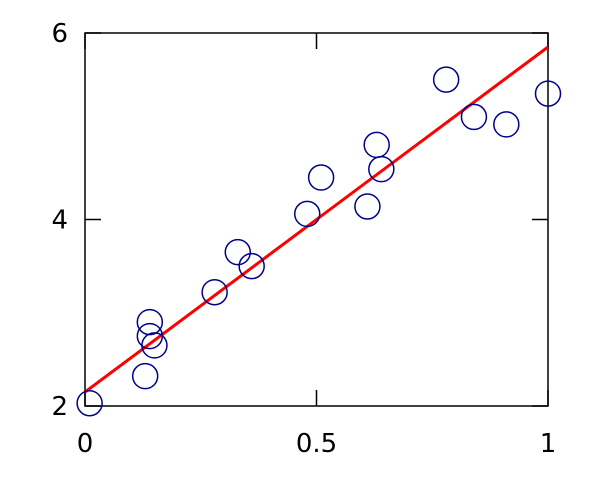  I want to click on y-tick-label: 6, so click(59, 34).